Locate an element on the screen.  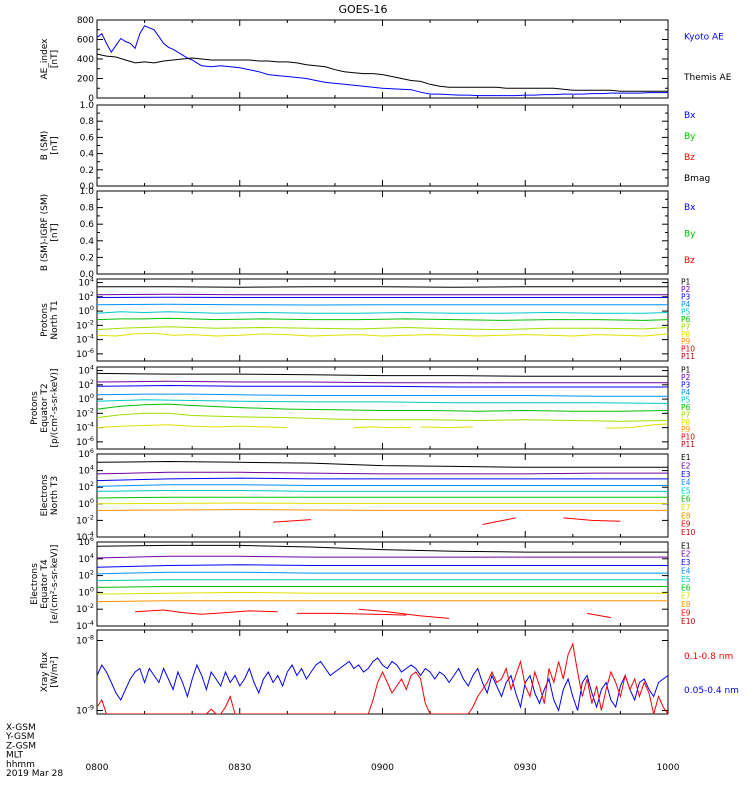
series-line-e5 is located at coordinates (382, 491).